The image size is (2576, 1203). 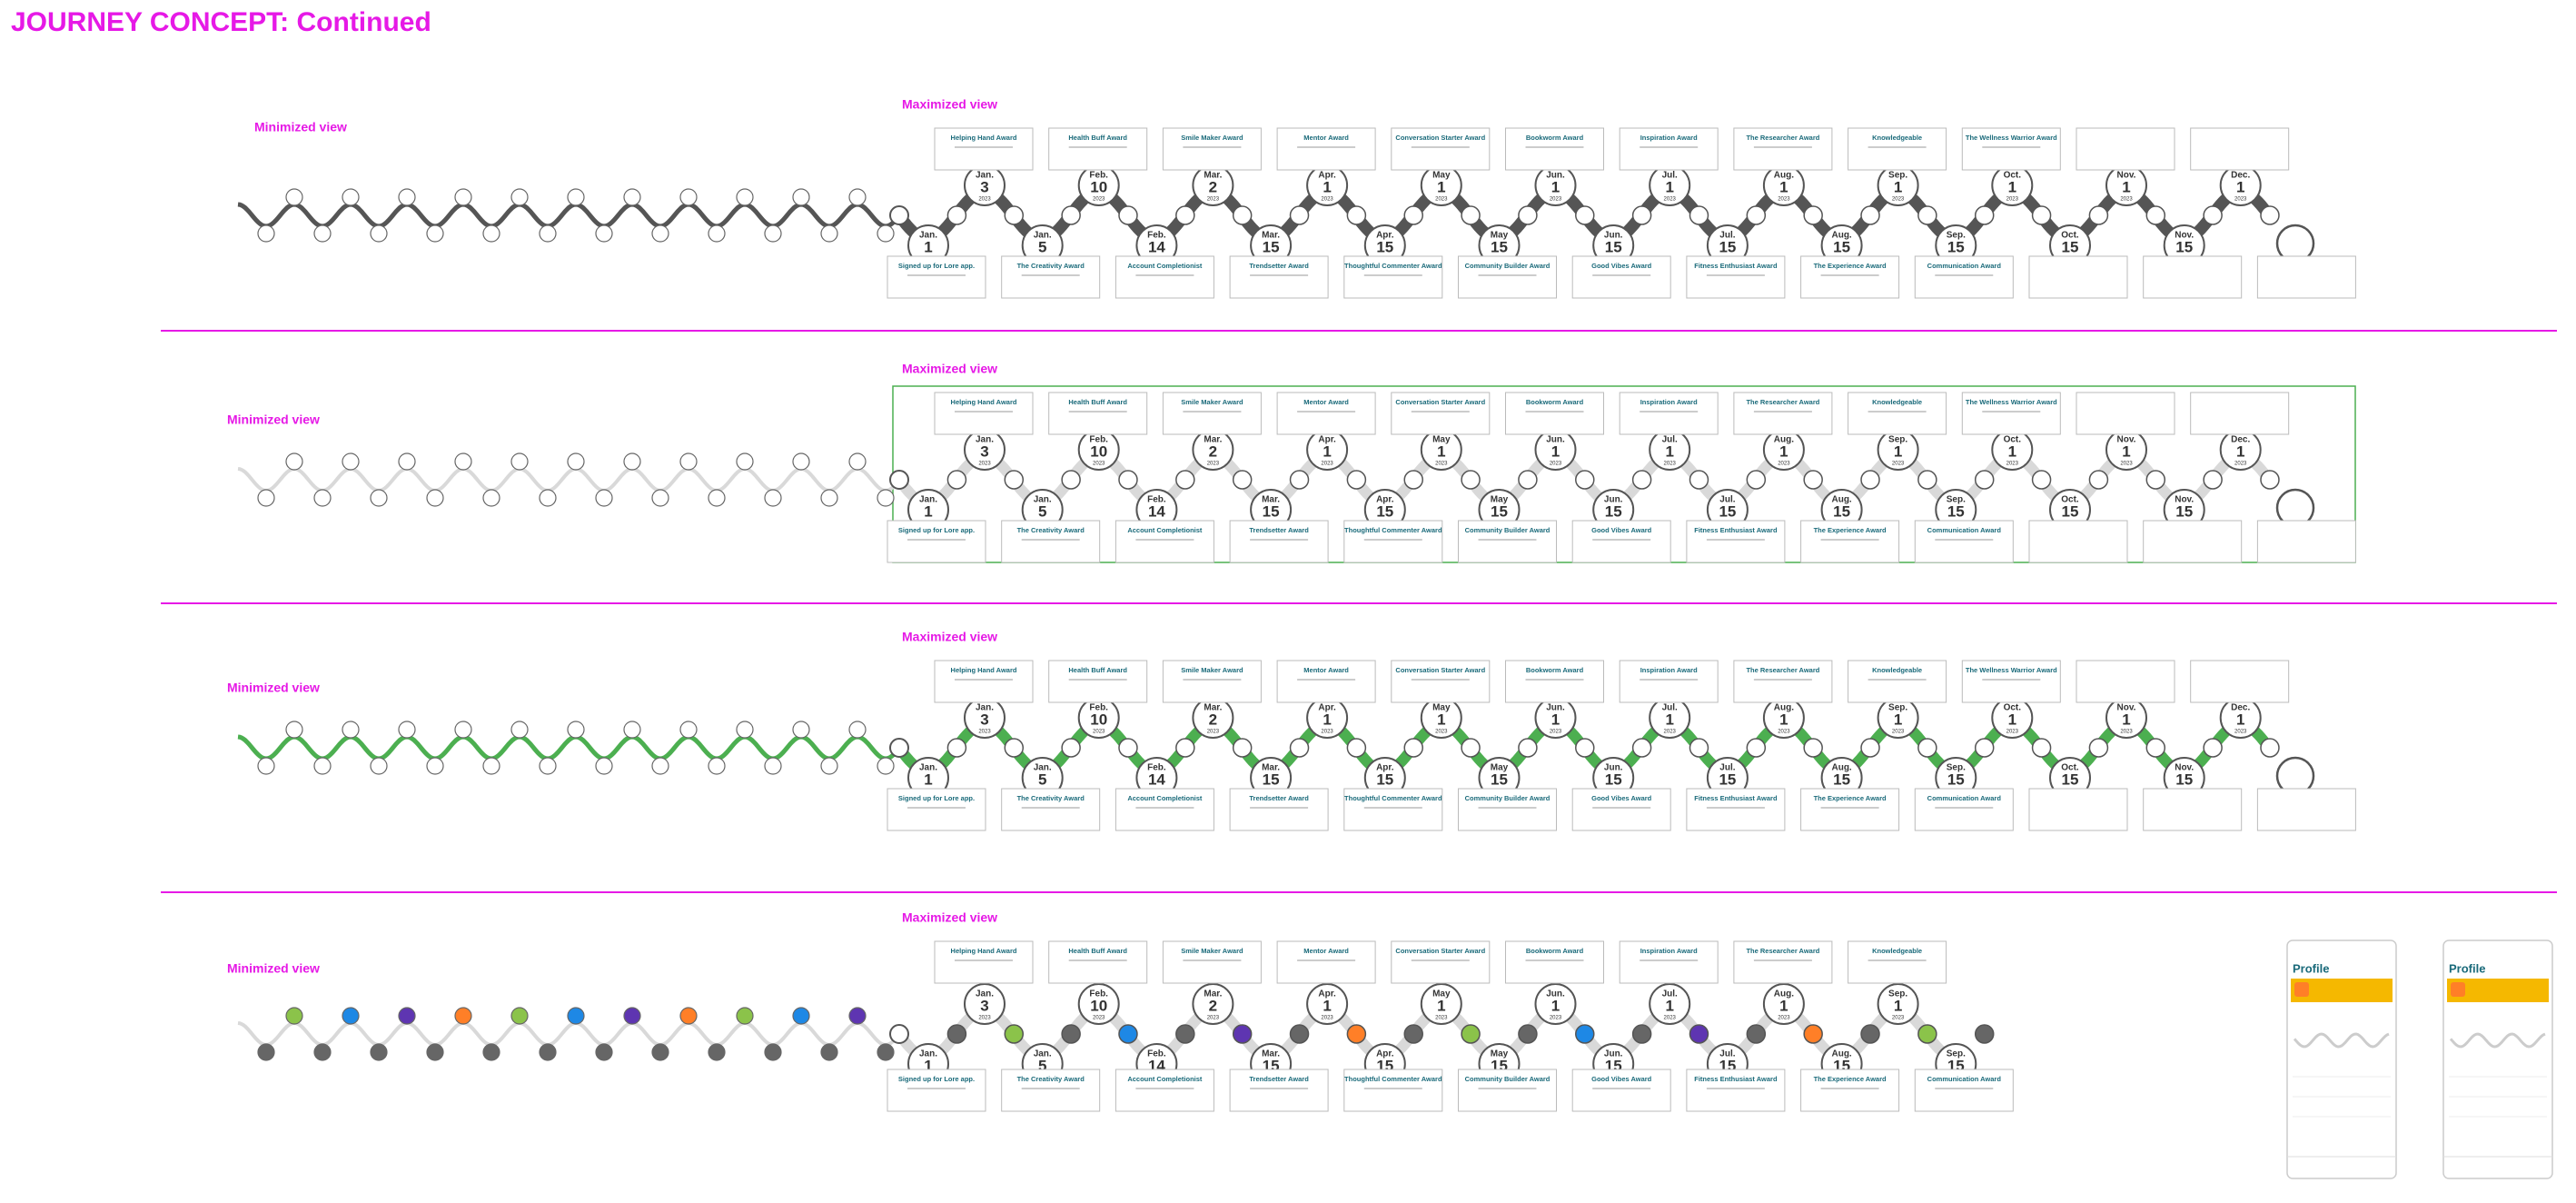 What do you see at coordinates (1156, 768) in the screenshot?
I see `date-month: Feb.` at bounding box center [1156, 768].